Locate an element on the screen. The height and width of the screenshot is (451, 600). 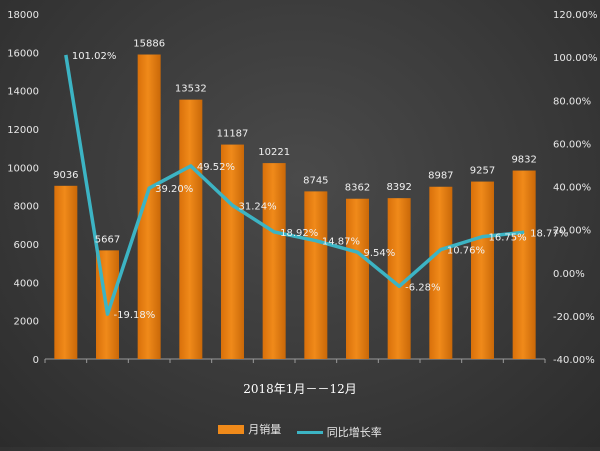
y-right-tick-label: 0.00% is located at coordinates (569, 274).